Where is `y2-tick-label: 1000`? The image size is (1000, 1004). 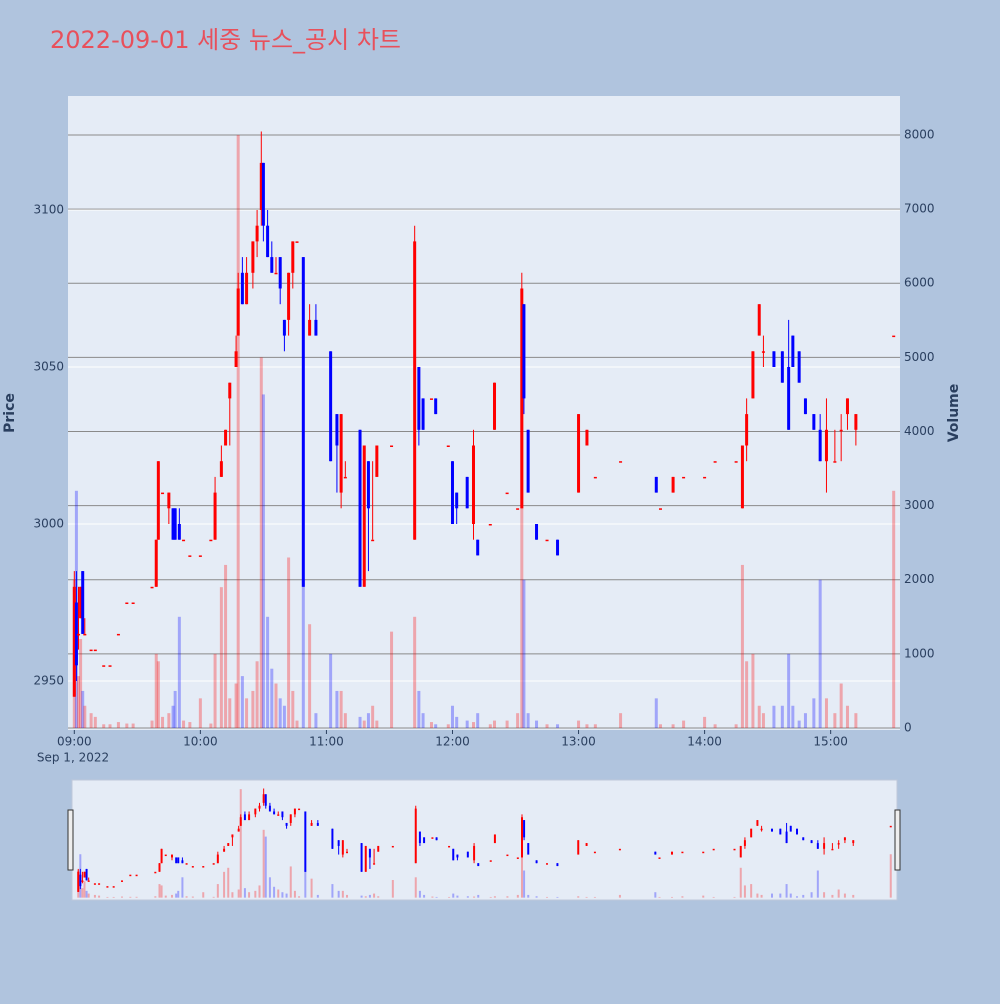 y2-tick-label: 1000 is located at coordinates (919, 653).